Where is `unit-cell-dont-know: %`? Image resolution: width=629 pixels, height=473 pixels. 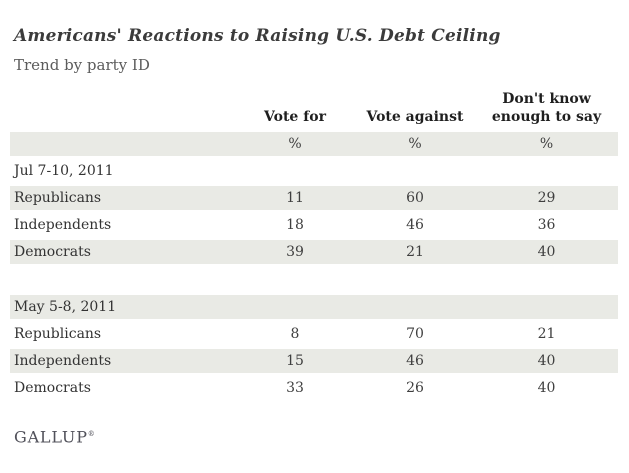 unit-cell-dont-know: % is located at coordinates (546, 144).